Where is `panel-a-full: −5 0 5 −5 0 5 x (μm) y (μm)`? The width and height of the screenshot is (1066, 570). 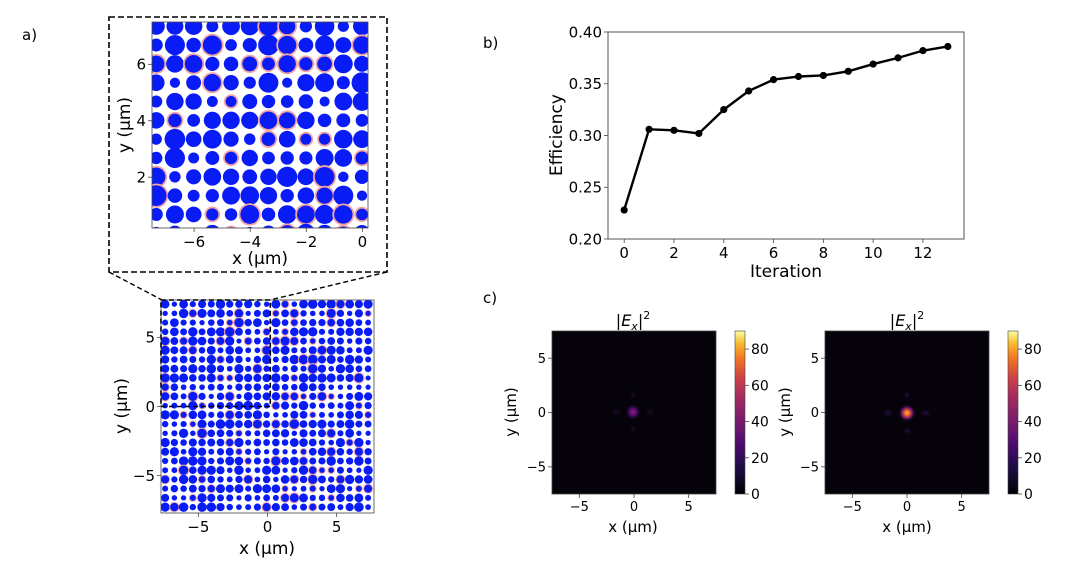 panel-a-full: −5 0 5 −5 0 5 x (μm) y (μm) is located at coordinates (243, 429).